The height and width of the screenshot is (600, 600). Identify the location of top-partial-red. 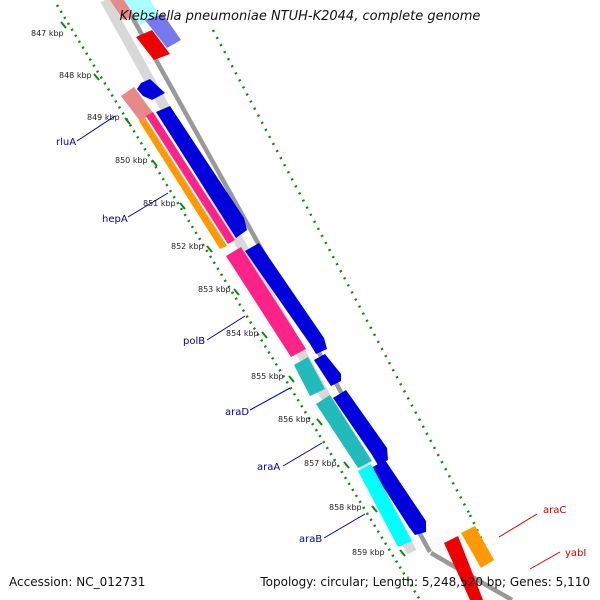
(153, 45).